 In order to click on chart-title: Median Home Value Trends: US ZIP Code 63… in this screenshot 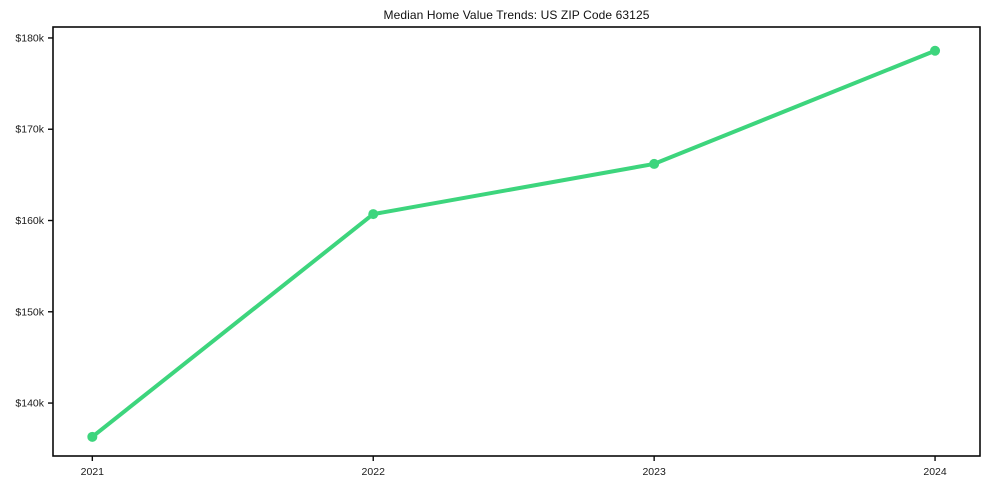, I will do `click(516, 15)`.